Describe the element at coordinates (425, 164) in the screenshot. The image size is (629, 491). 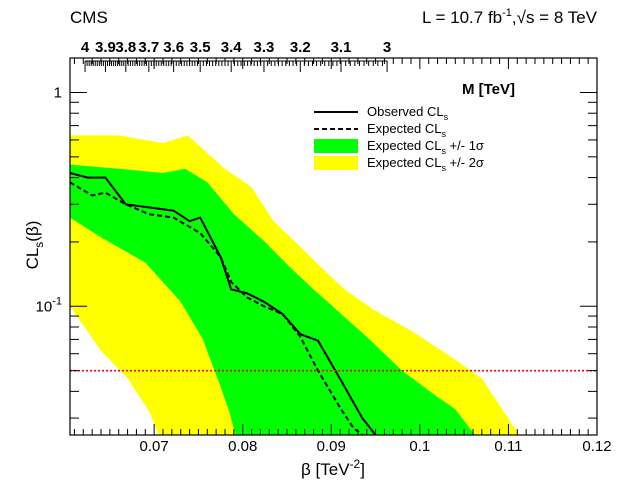
I see `legend-label: Expected CLs +/- 2σ` at that location.